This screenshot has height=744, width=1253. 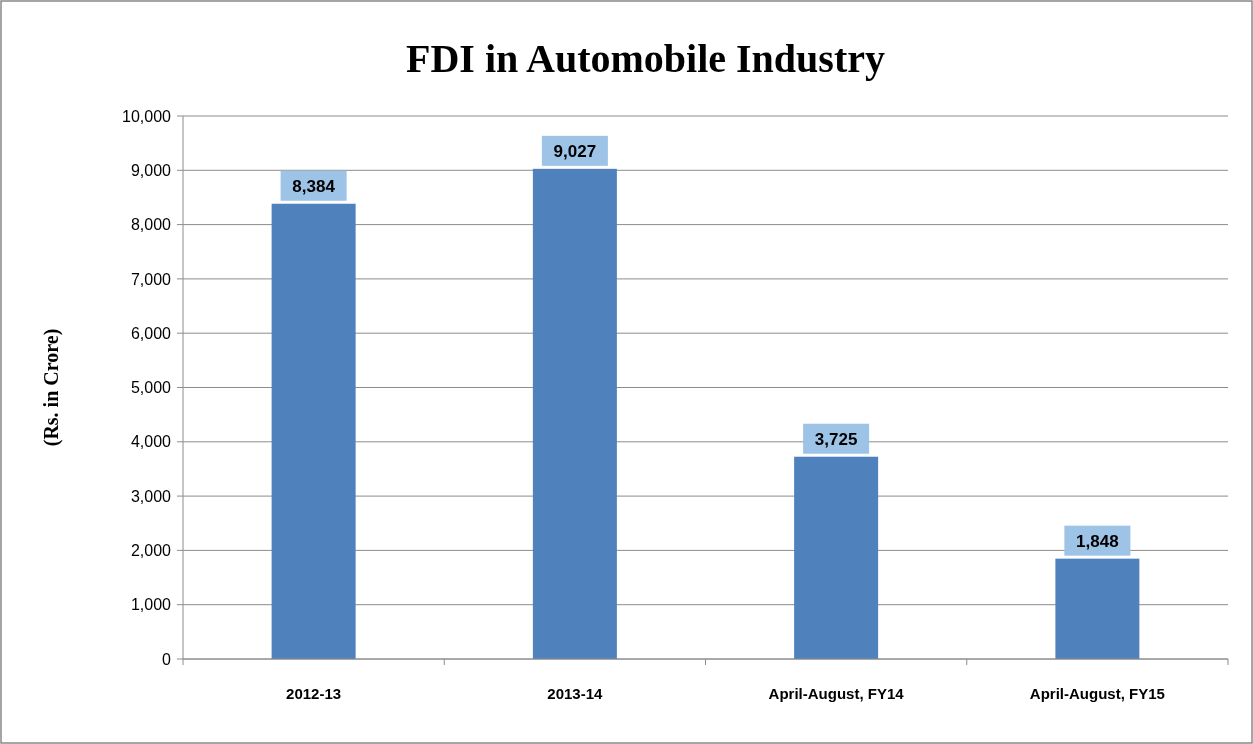 I want to click on x-tick-label: April-August, FY15, so click(x=1097, y=693).